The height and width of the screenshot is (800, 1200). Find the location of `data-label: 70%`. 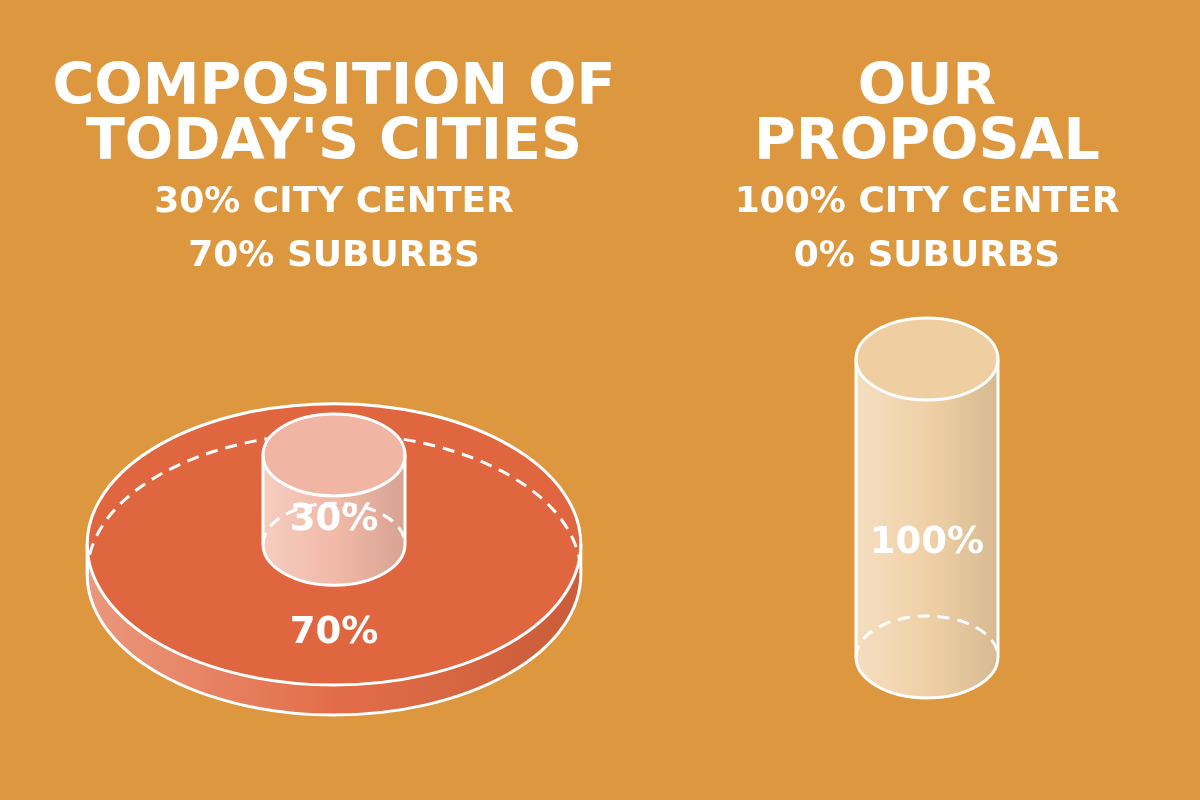

data-label: 70% is located at coordinates (231, 253).